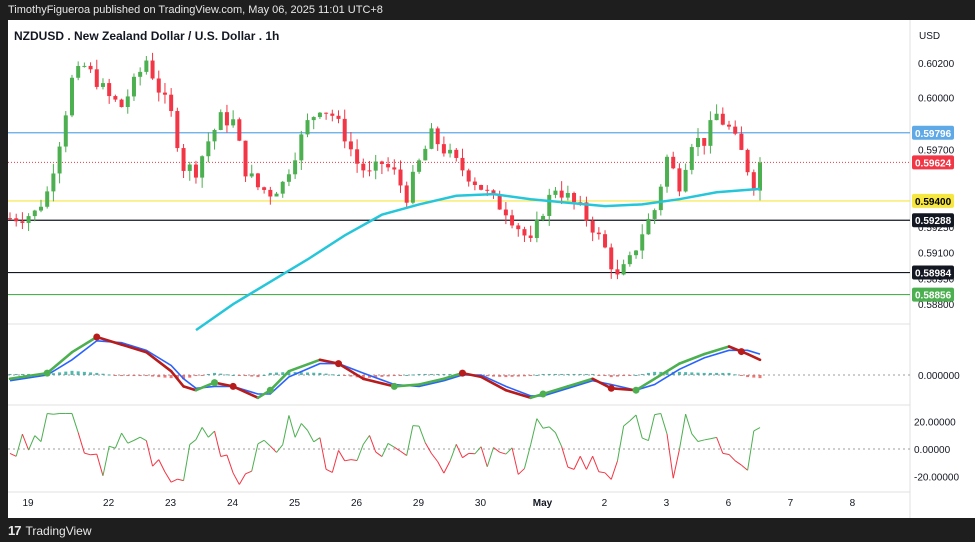  I want to click on x-tick-5: 26, so click(357, 503).